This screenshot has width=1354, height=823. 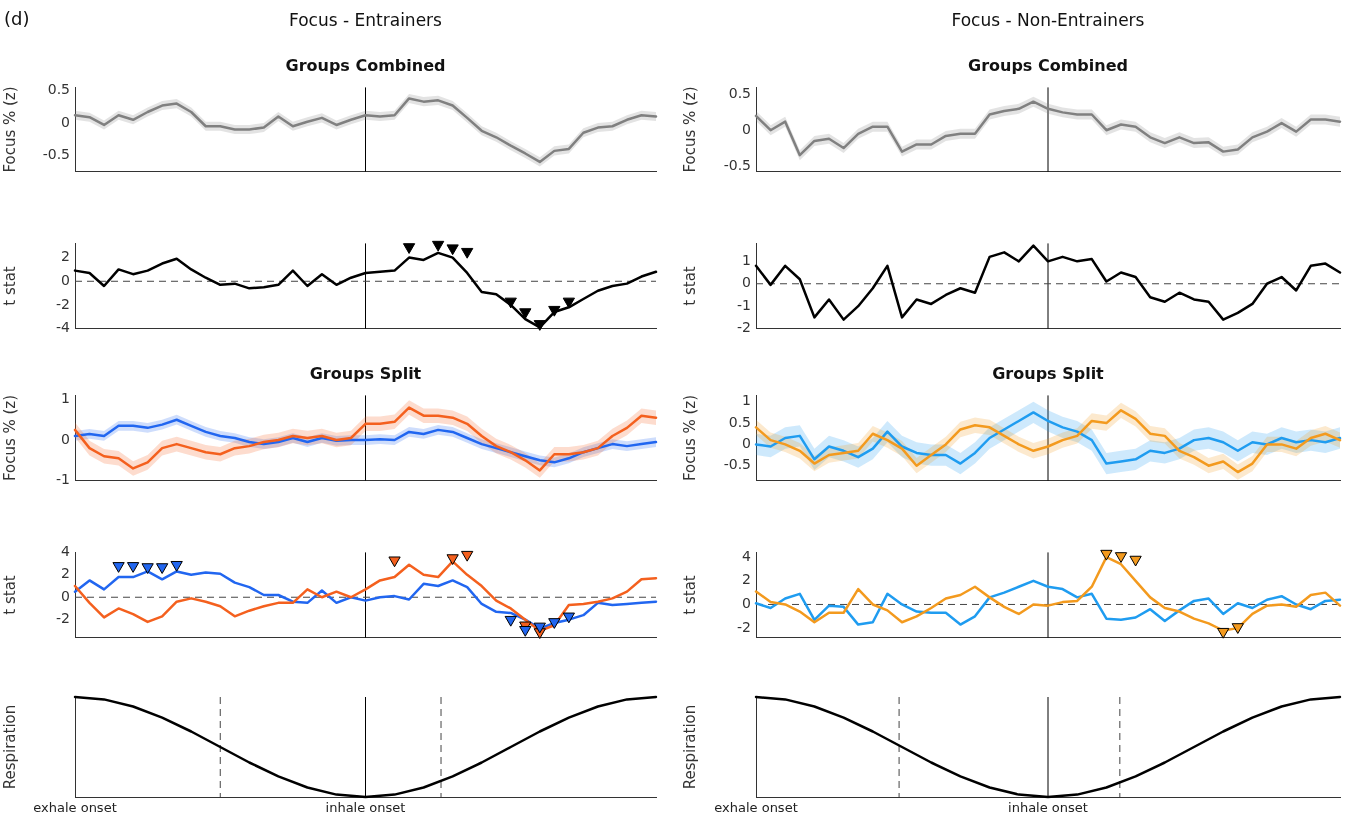 I want to click on text: (d), so click(x=17, y=18).